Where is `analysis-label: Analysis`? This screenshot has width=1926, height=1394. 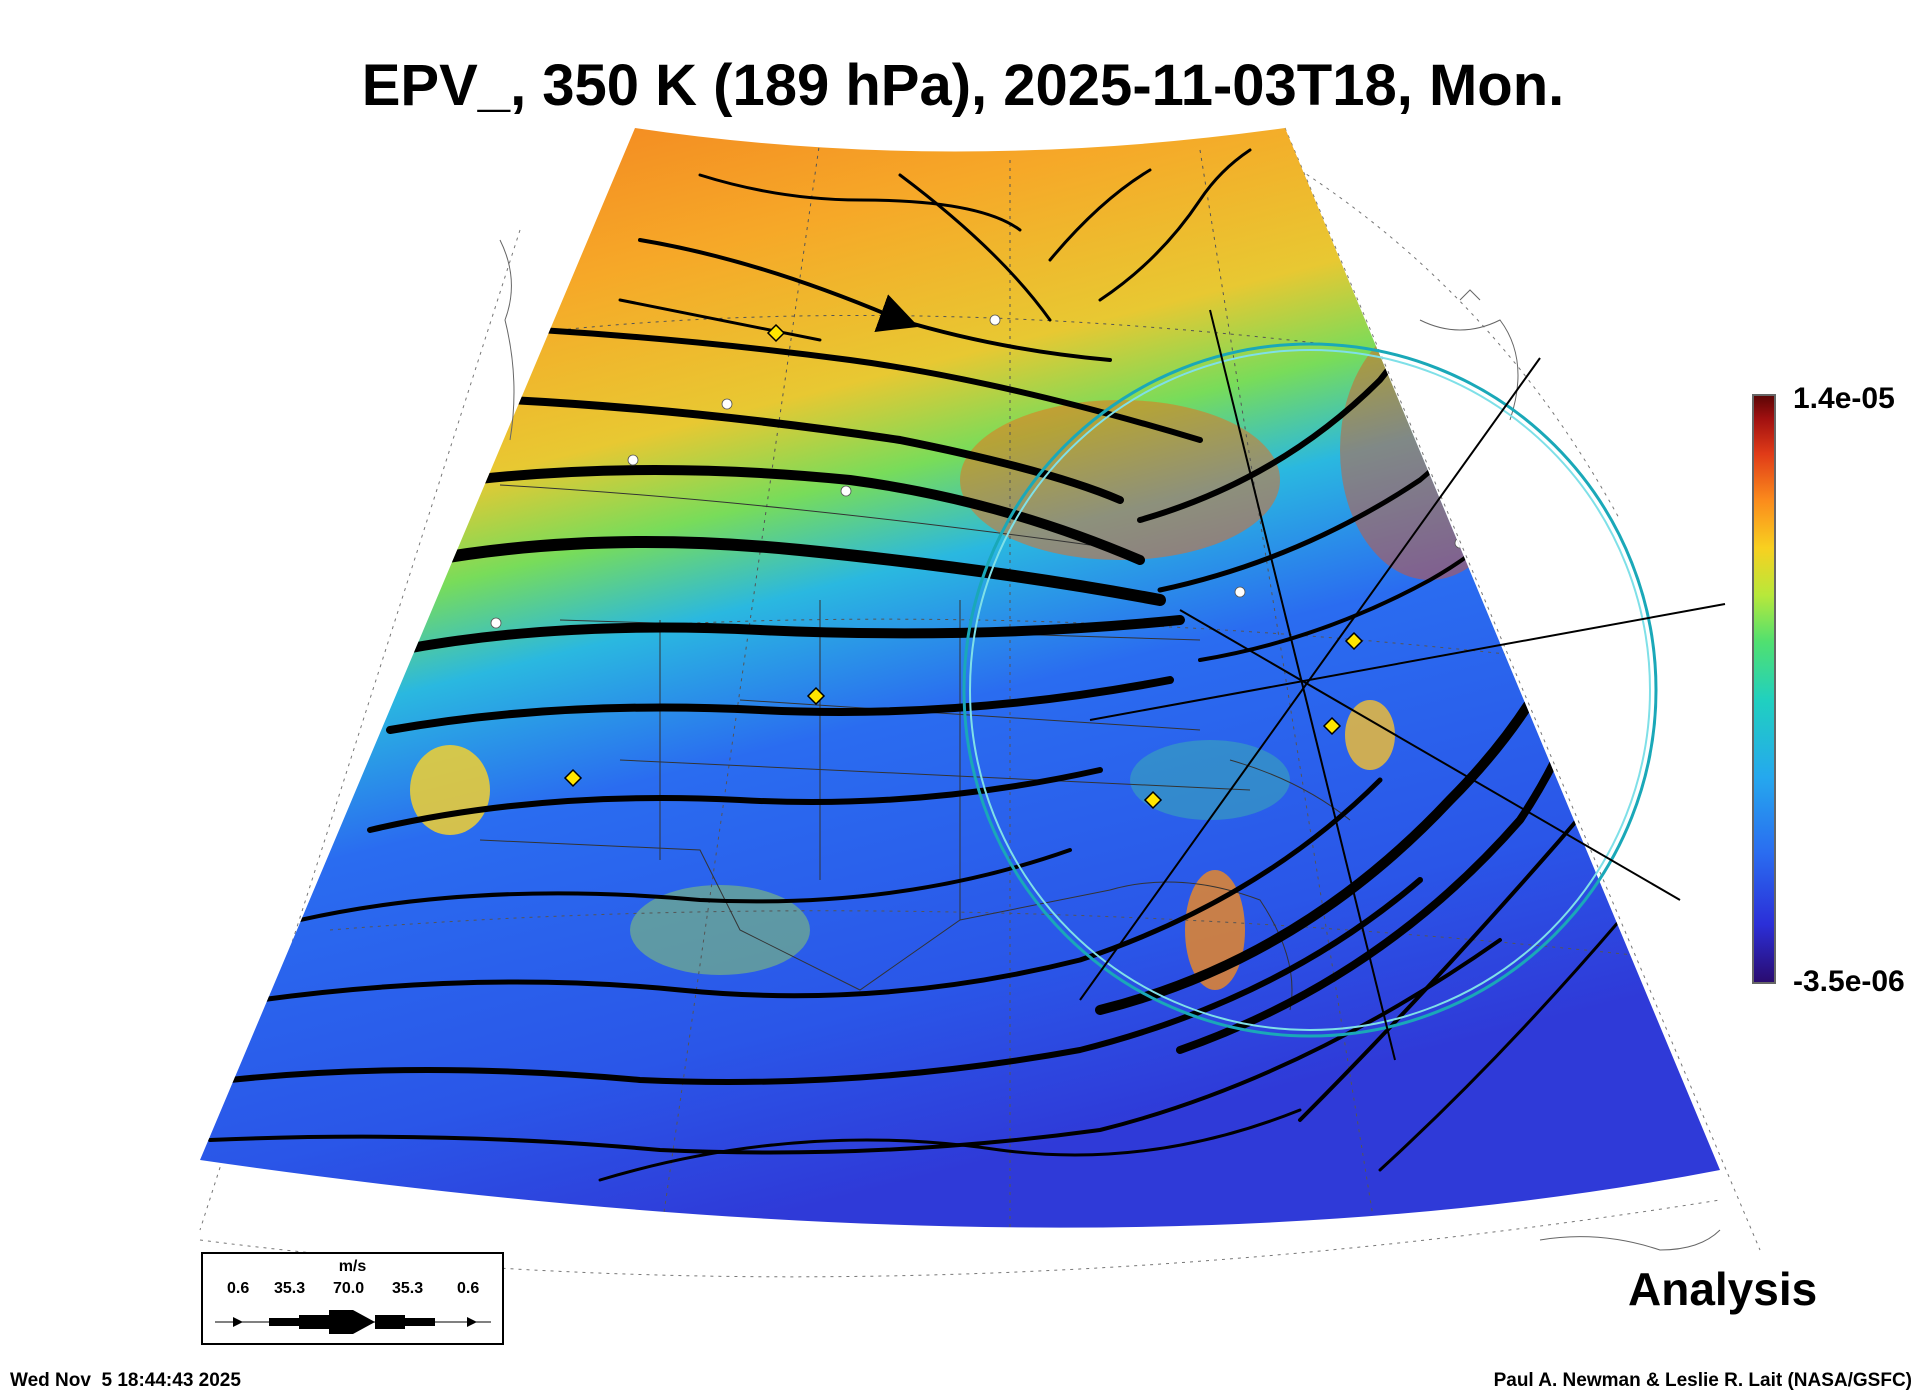 analysis-label: Analysis is located at coordinates (1723, 1289).